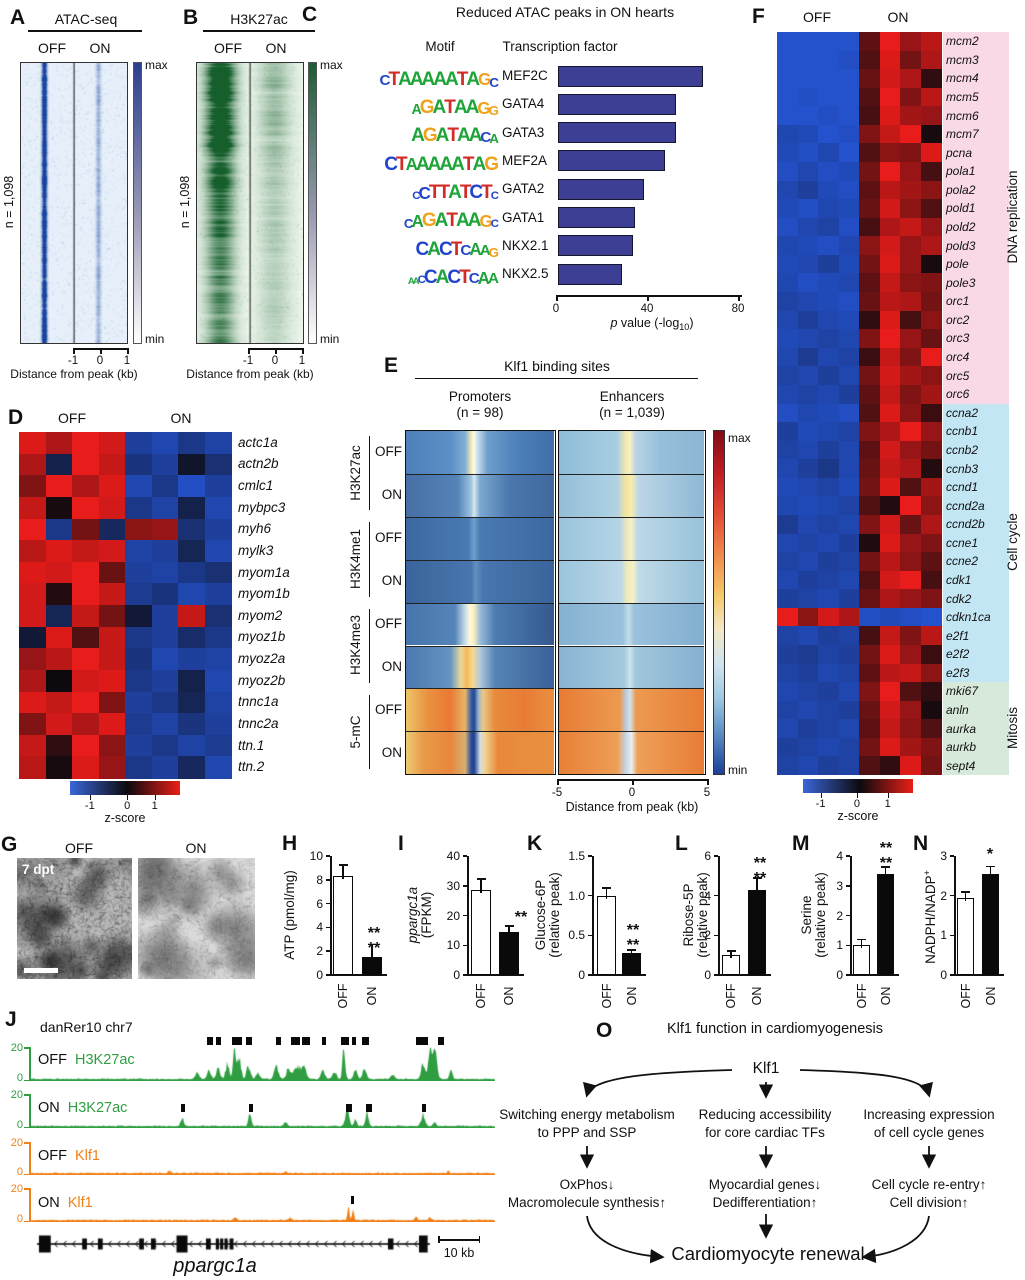 This screenshot has height=1280, width=1025. Describe the element at coordinates (649, 296) in the screenshot. I see `c-x-axis` at that location.